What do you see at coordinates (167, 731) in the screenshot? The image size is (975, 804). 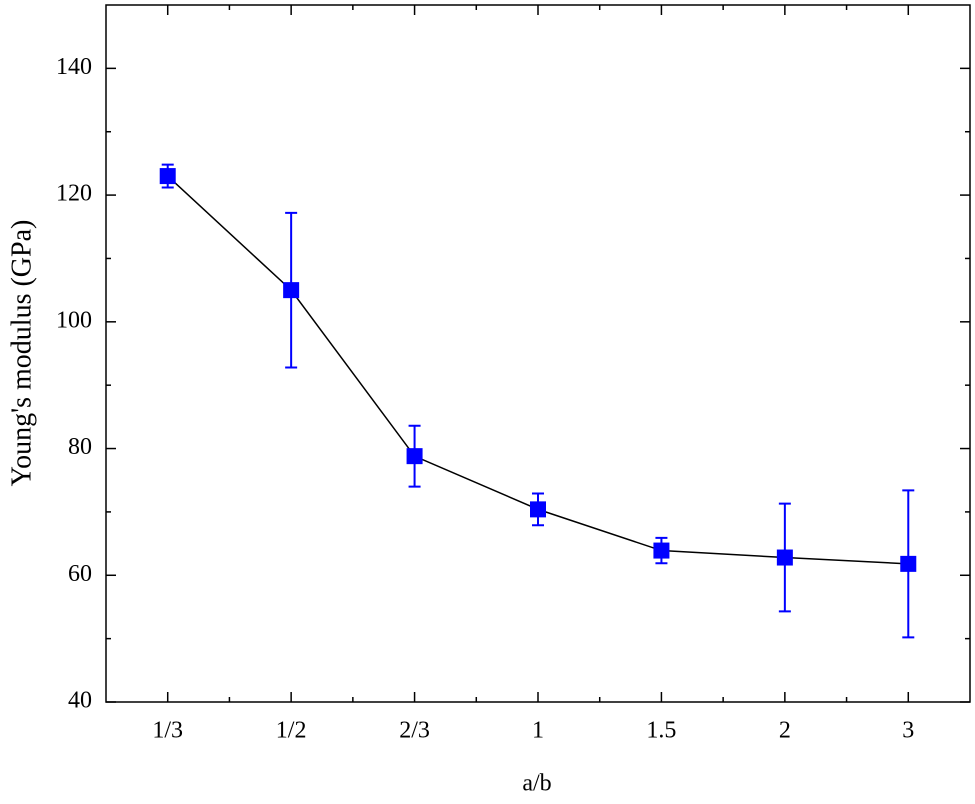 I see `x-tick-label: 1/3` at bounding box center [167, 731].